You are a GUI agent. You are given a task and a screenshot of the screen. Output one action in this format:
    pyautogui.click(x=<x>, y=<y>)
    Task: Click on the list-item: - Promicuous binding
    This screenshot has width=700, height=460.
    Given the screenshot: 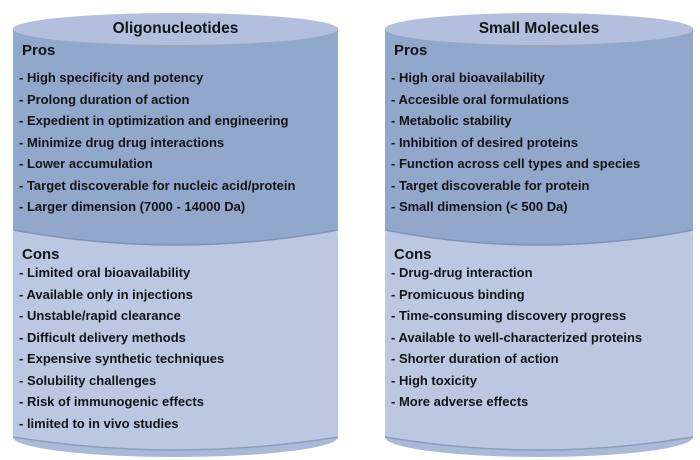 What is the action you would take?
    pyautogui.click(x=458, y=294)
    